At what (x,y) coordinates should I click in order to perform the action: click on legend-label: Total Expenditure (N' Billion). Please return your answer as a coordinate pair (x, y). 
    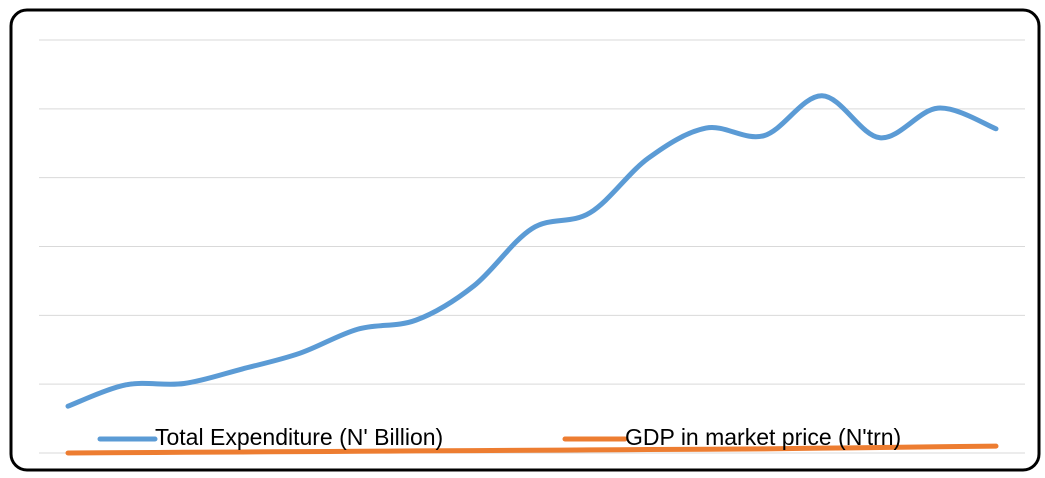
    Looking at the image, I should click on (299, 437).